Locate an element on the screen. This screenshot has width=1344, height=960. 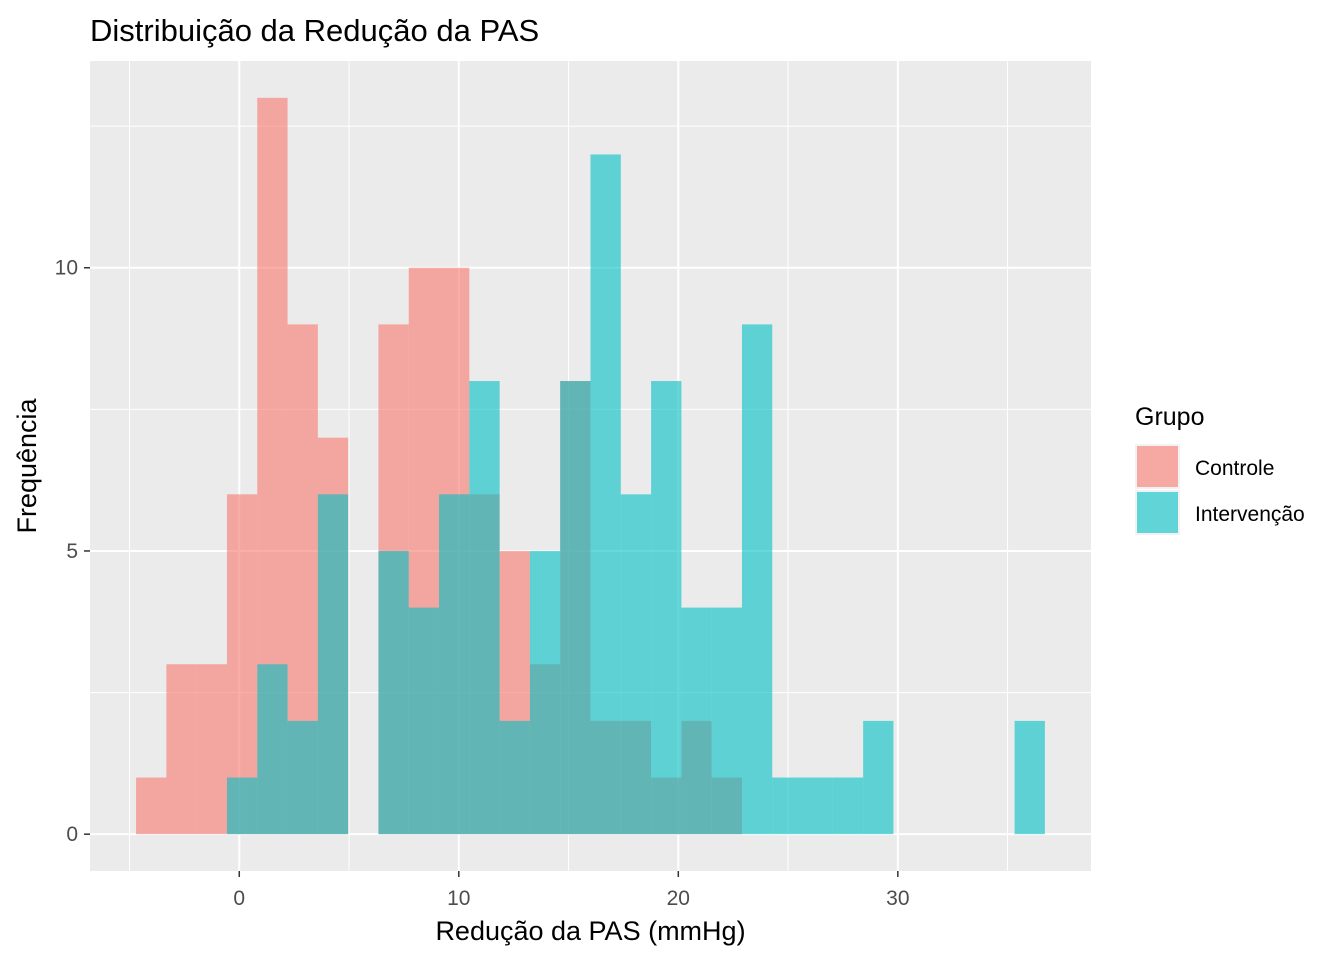
x-tick-label: 30 is located at coordinates (897, 898).